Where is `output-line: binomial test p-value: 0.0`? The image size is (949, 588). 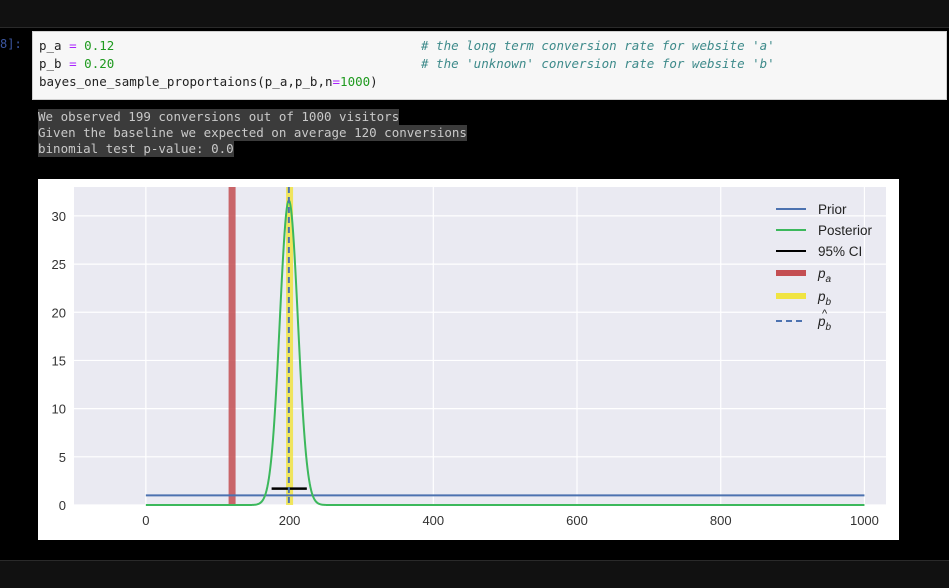 output-line: binomial test p-value: 0.0 is located at coordinates (136, 149).